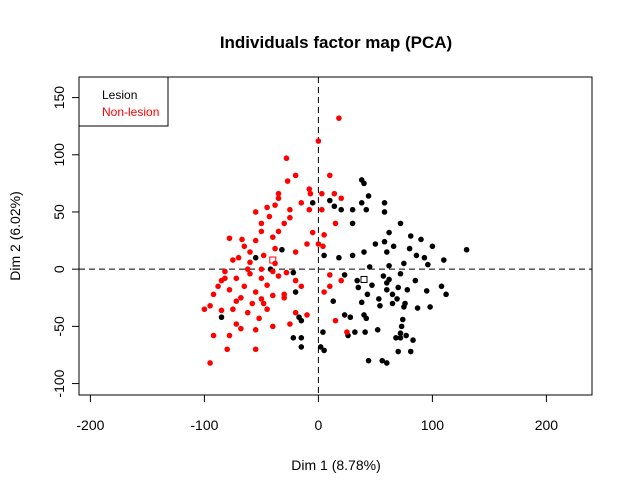 The height and width of the screenshot is (494, 633). I want to click on x-axis: -200 -100 0 100 200, so click(317, 413).